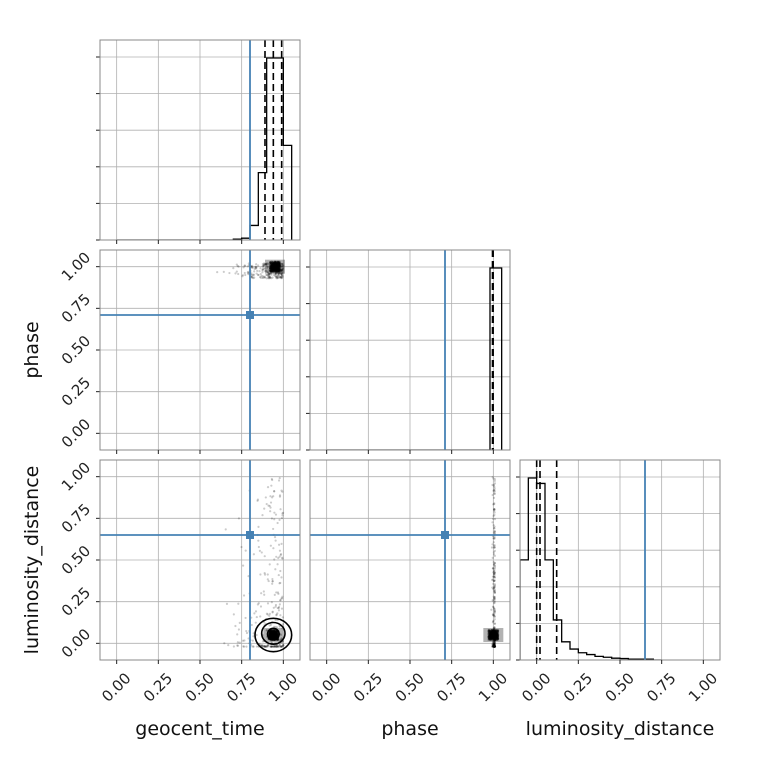 The height and width of the screenshot is (760, 760). Describe the element at coordinates (32, 349) in the screenshot. I see `ylabel-phase: phase` at that location.